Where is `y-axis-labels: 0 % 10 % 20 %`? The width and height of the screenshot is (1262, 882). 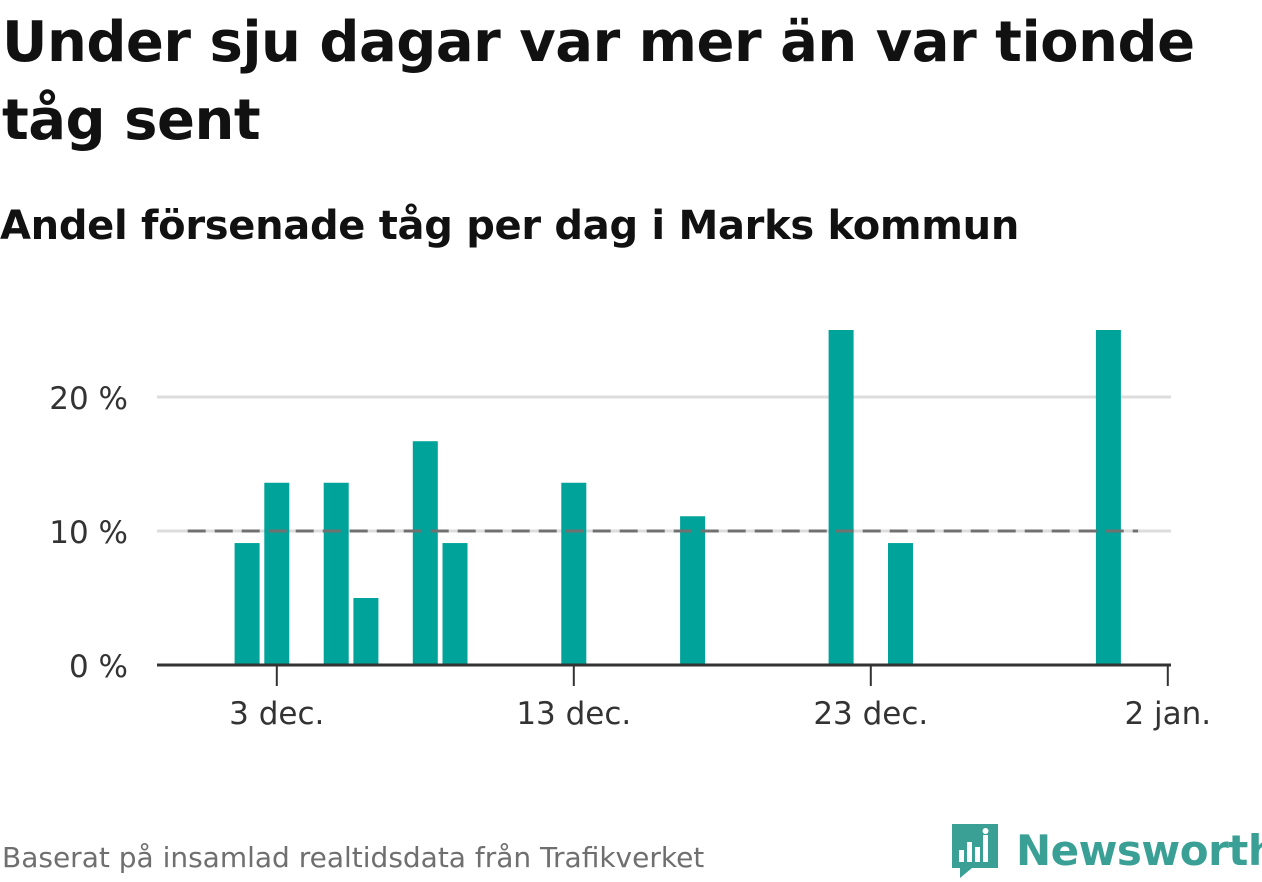 y-axis-labels: 0 % 10 % 20 % is located at coordinates (88, 533).